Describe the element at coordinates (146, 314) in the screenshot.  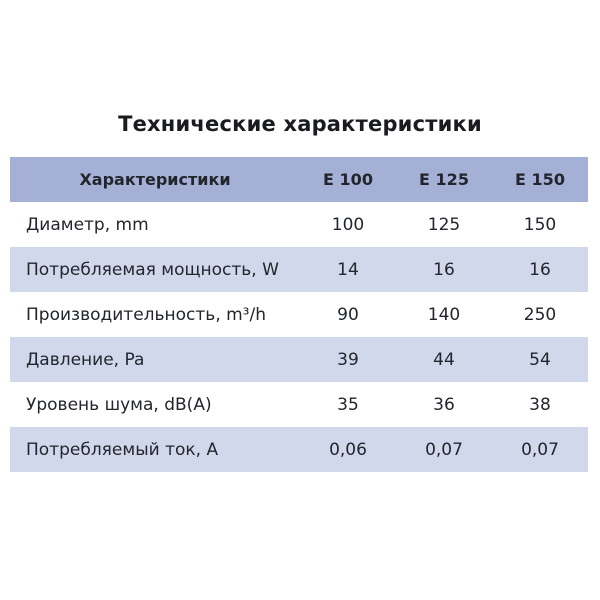
I see `row-label: Производительность, m³/h` at that location.